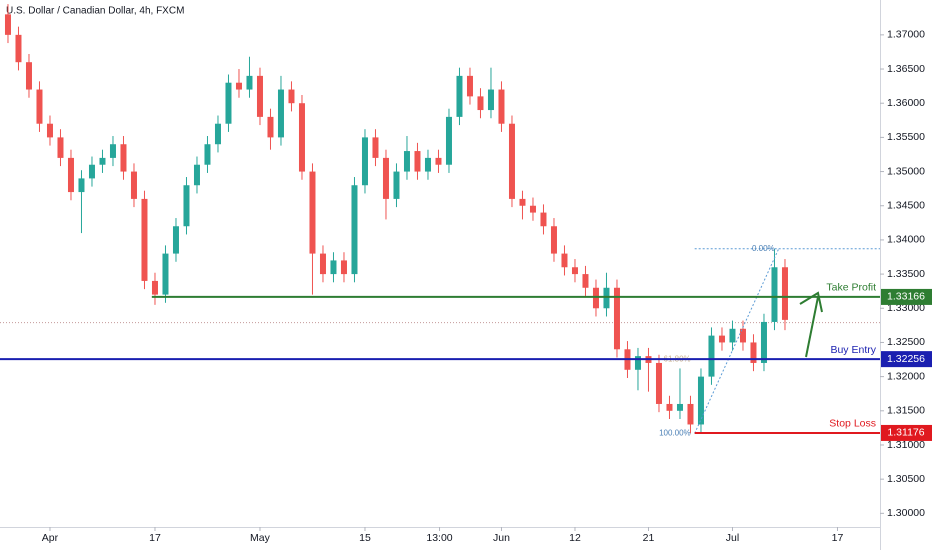  Describe the element at coordinates (365, 538) in the screenshot. I see `x-tick-label: 15` at that location.